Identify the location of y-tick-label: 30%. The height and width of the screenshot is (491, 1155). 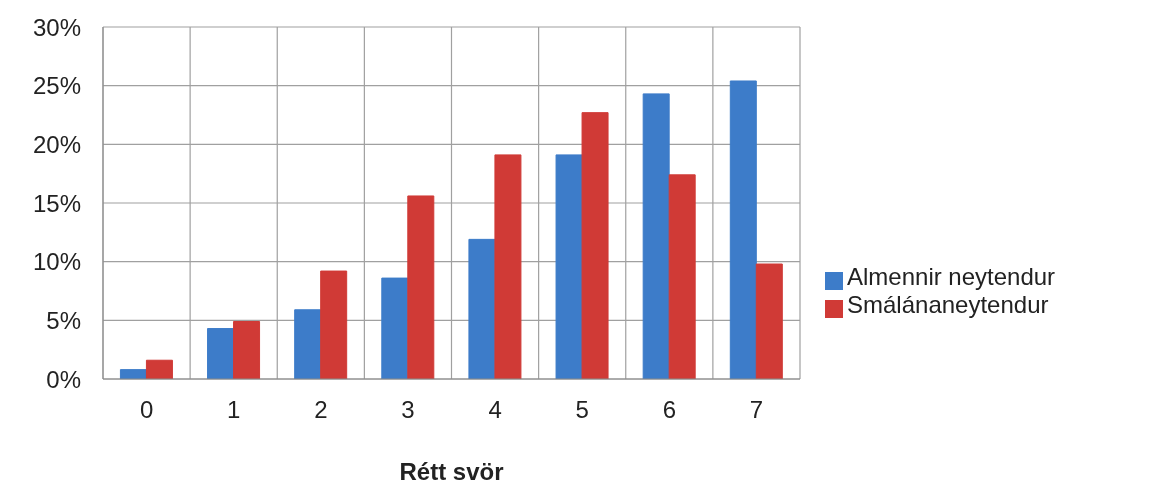
(56, 27).